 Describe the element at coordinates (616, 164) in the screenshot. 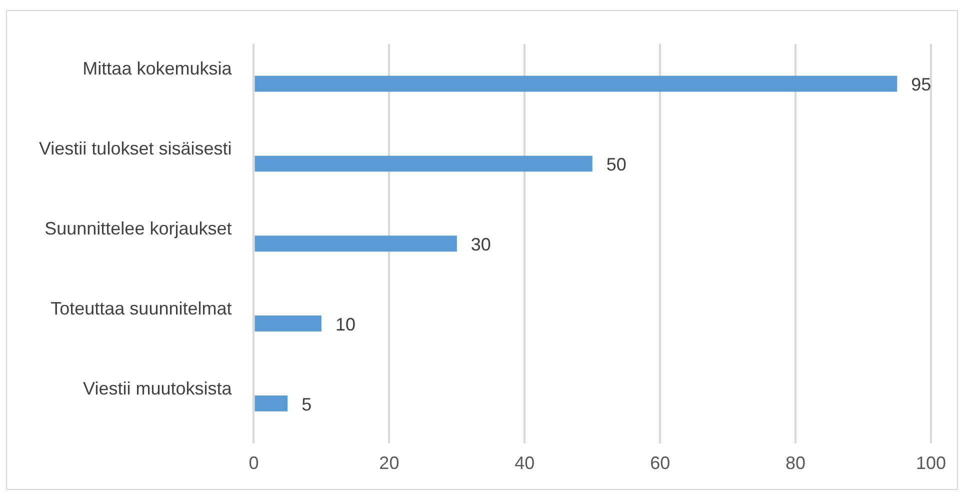

I see `data-label: 50` at that location.